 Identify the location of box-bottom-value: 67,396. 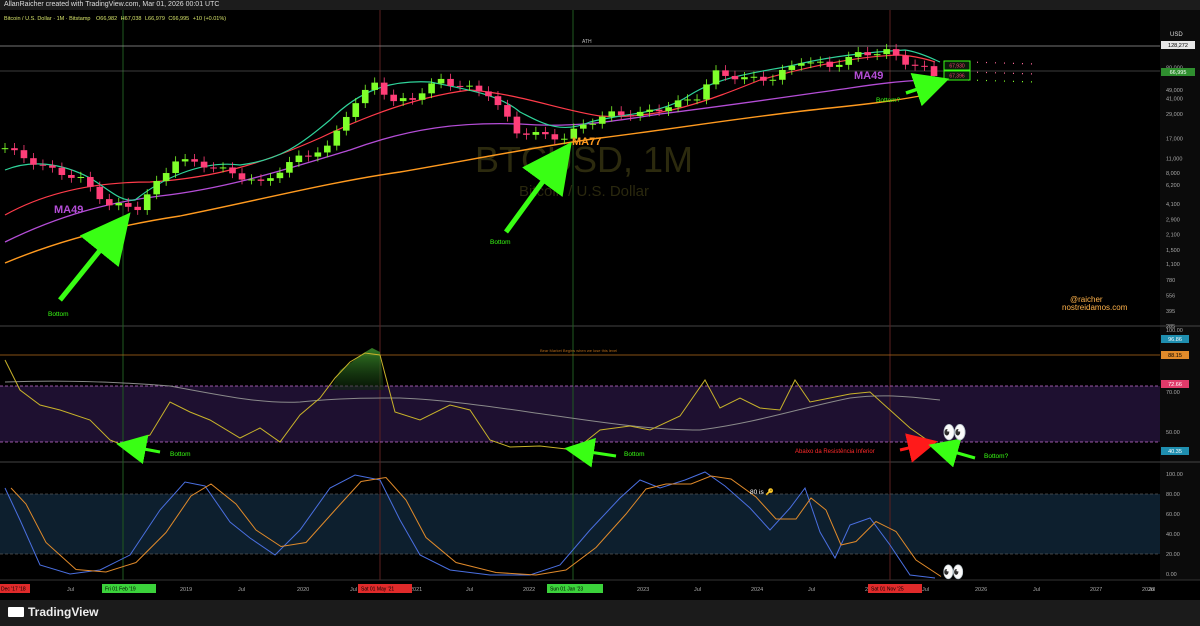
(957, 77).